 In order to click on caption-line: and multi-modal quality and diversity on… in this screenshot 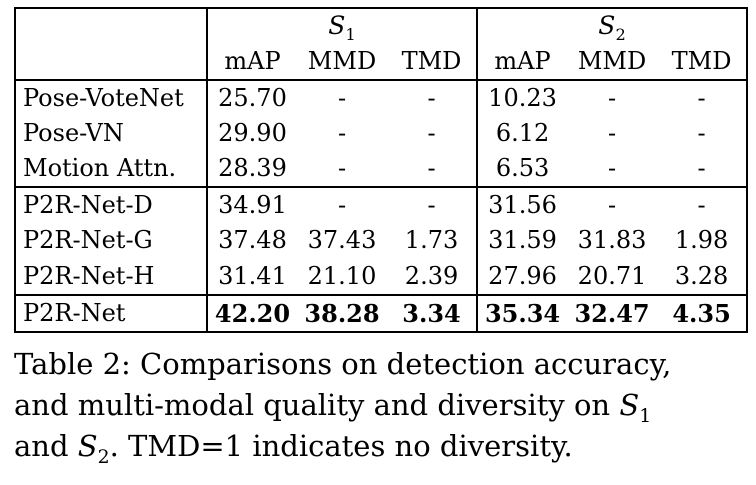, I will do `click(379, 405)`.